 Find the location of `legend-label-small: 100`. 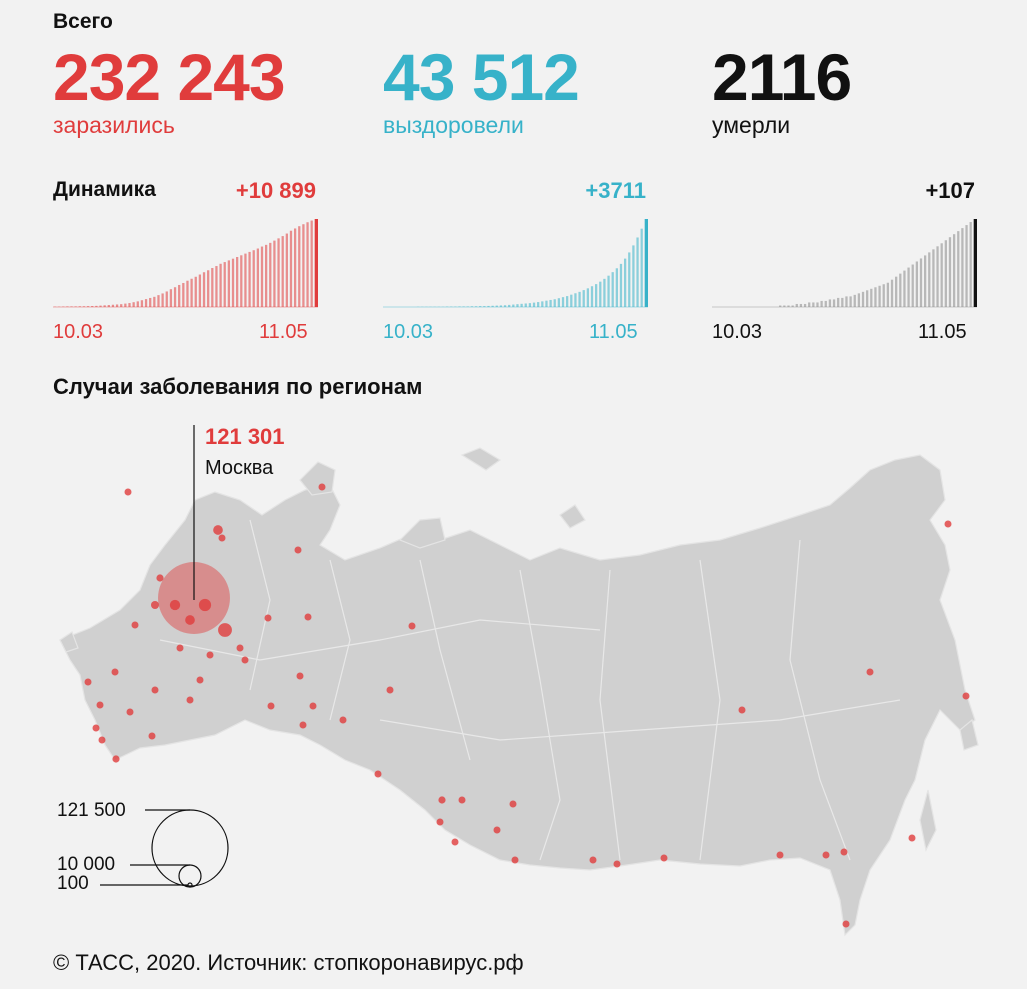

legend-label-small: 100 is located at coordinates (73, 883).